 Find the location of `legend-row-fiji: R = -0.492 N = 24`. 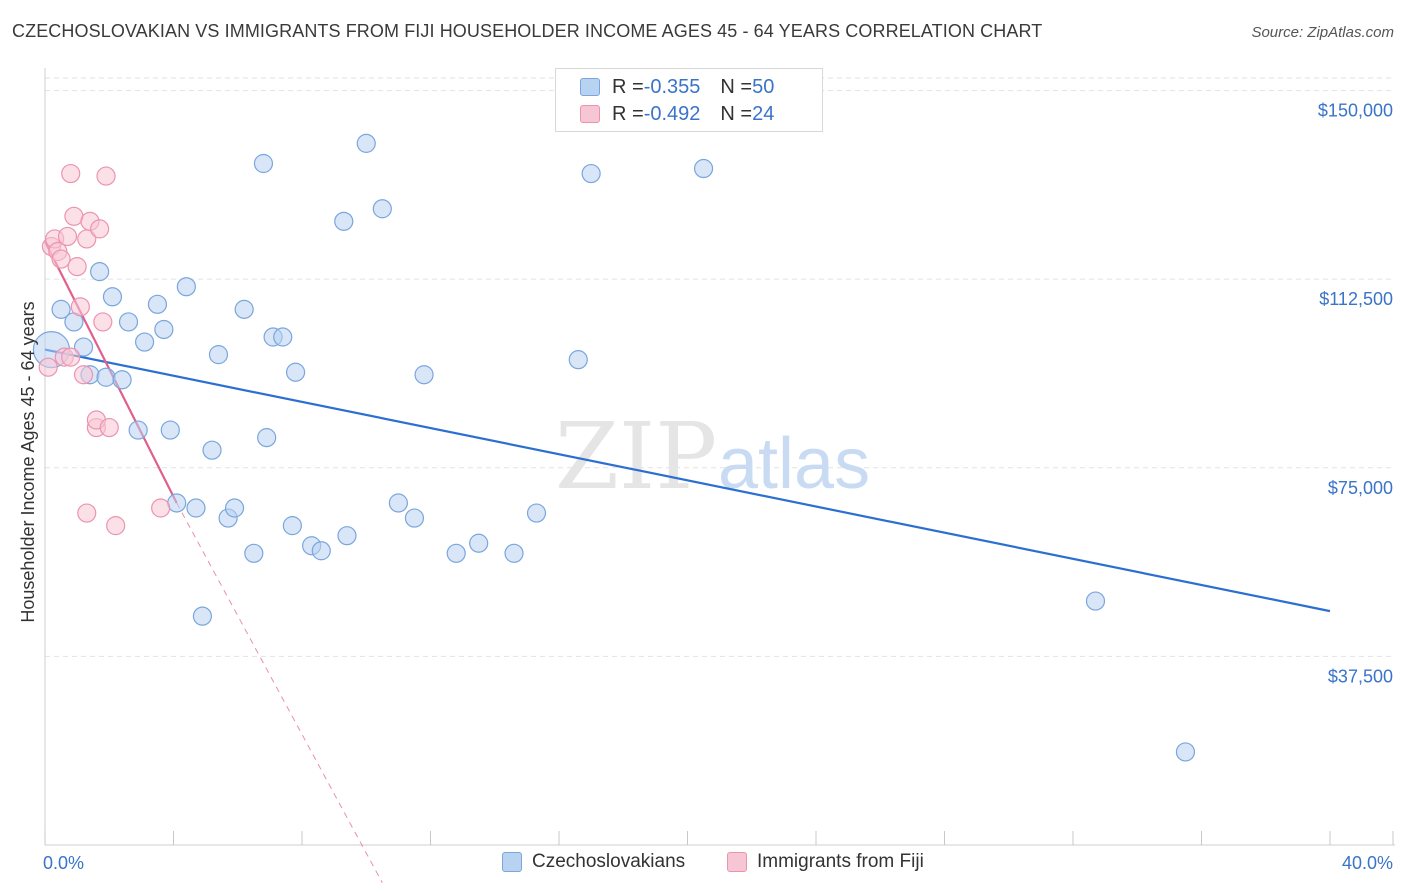

legend-row-fiji: R = -0.492 N = 24 is located at coordinates (677, 114).